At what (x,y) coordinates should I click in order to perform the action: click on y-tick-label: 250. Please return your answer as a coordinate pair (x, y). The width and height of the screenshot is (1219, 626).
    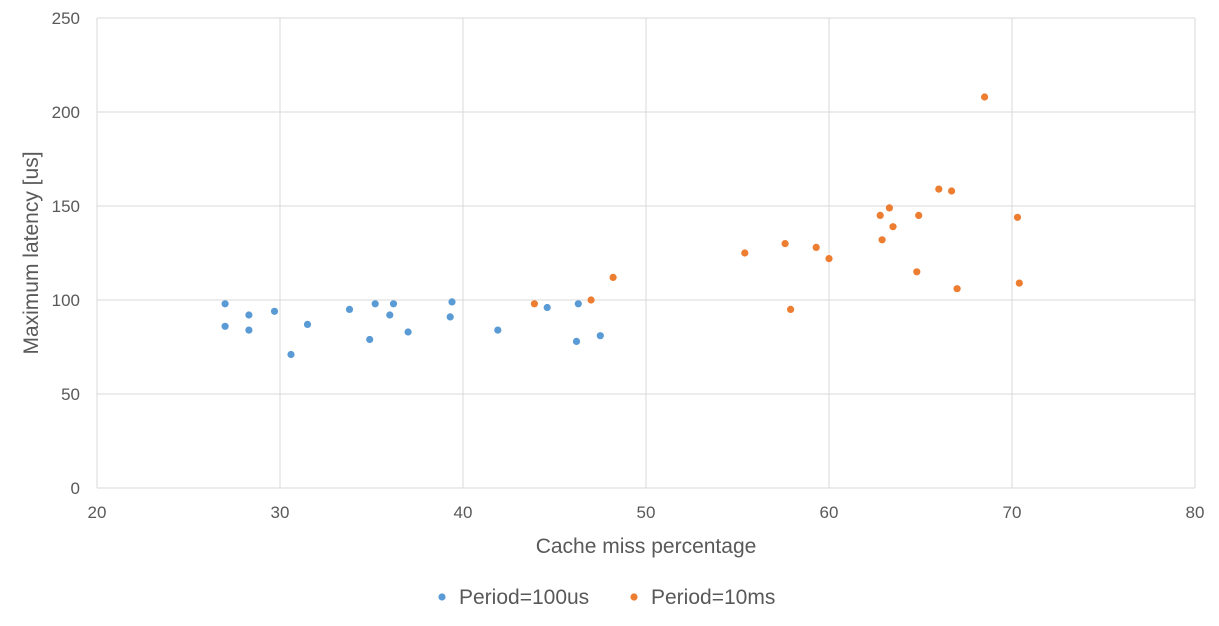
    Looking at the image, I should click on (66, 18).